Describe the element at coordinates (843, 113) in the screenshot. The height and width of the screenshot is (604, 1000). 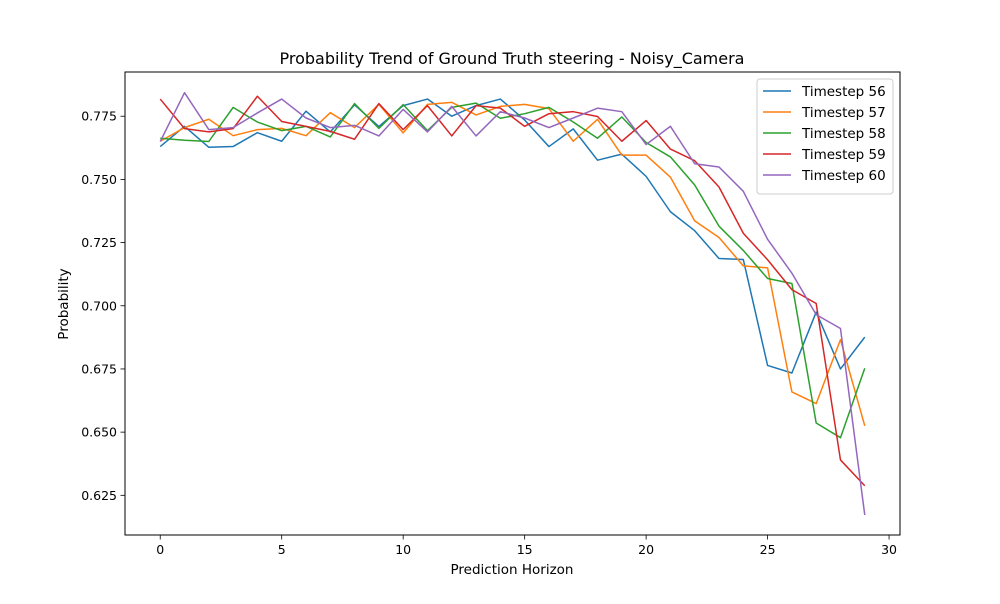
I see `legend-label-2: Timestep 57` at that location.